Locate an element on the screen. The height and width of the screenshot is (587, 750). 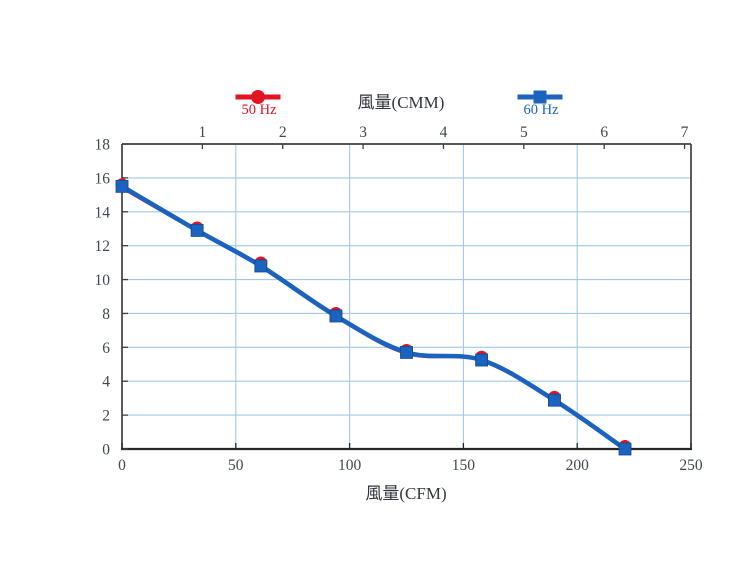
y-axis-tick-label: 18 is located at coordinates (103, 145).